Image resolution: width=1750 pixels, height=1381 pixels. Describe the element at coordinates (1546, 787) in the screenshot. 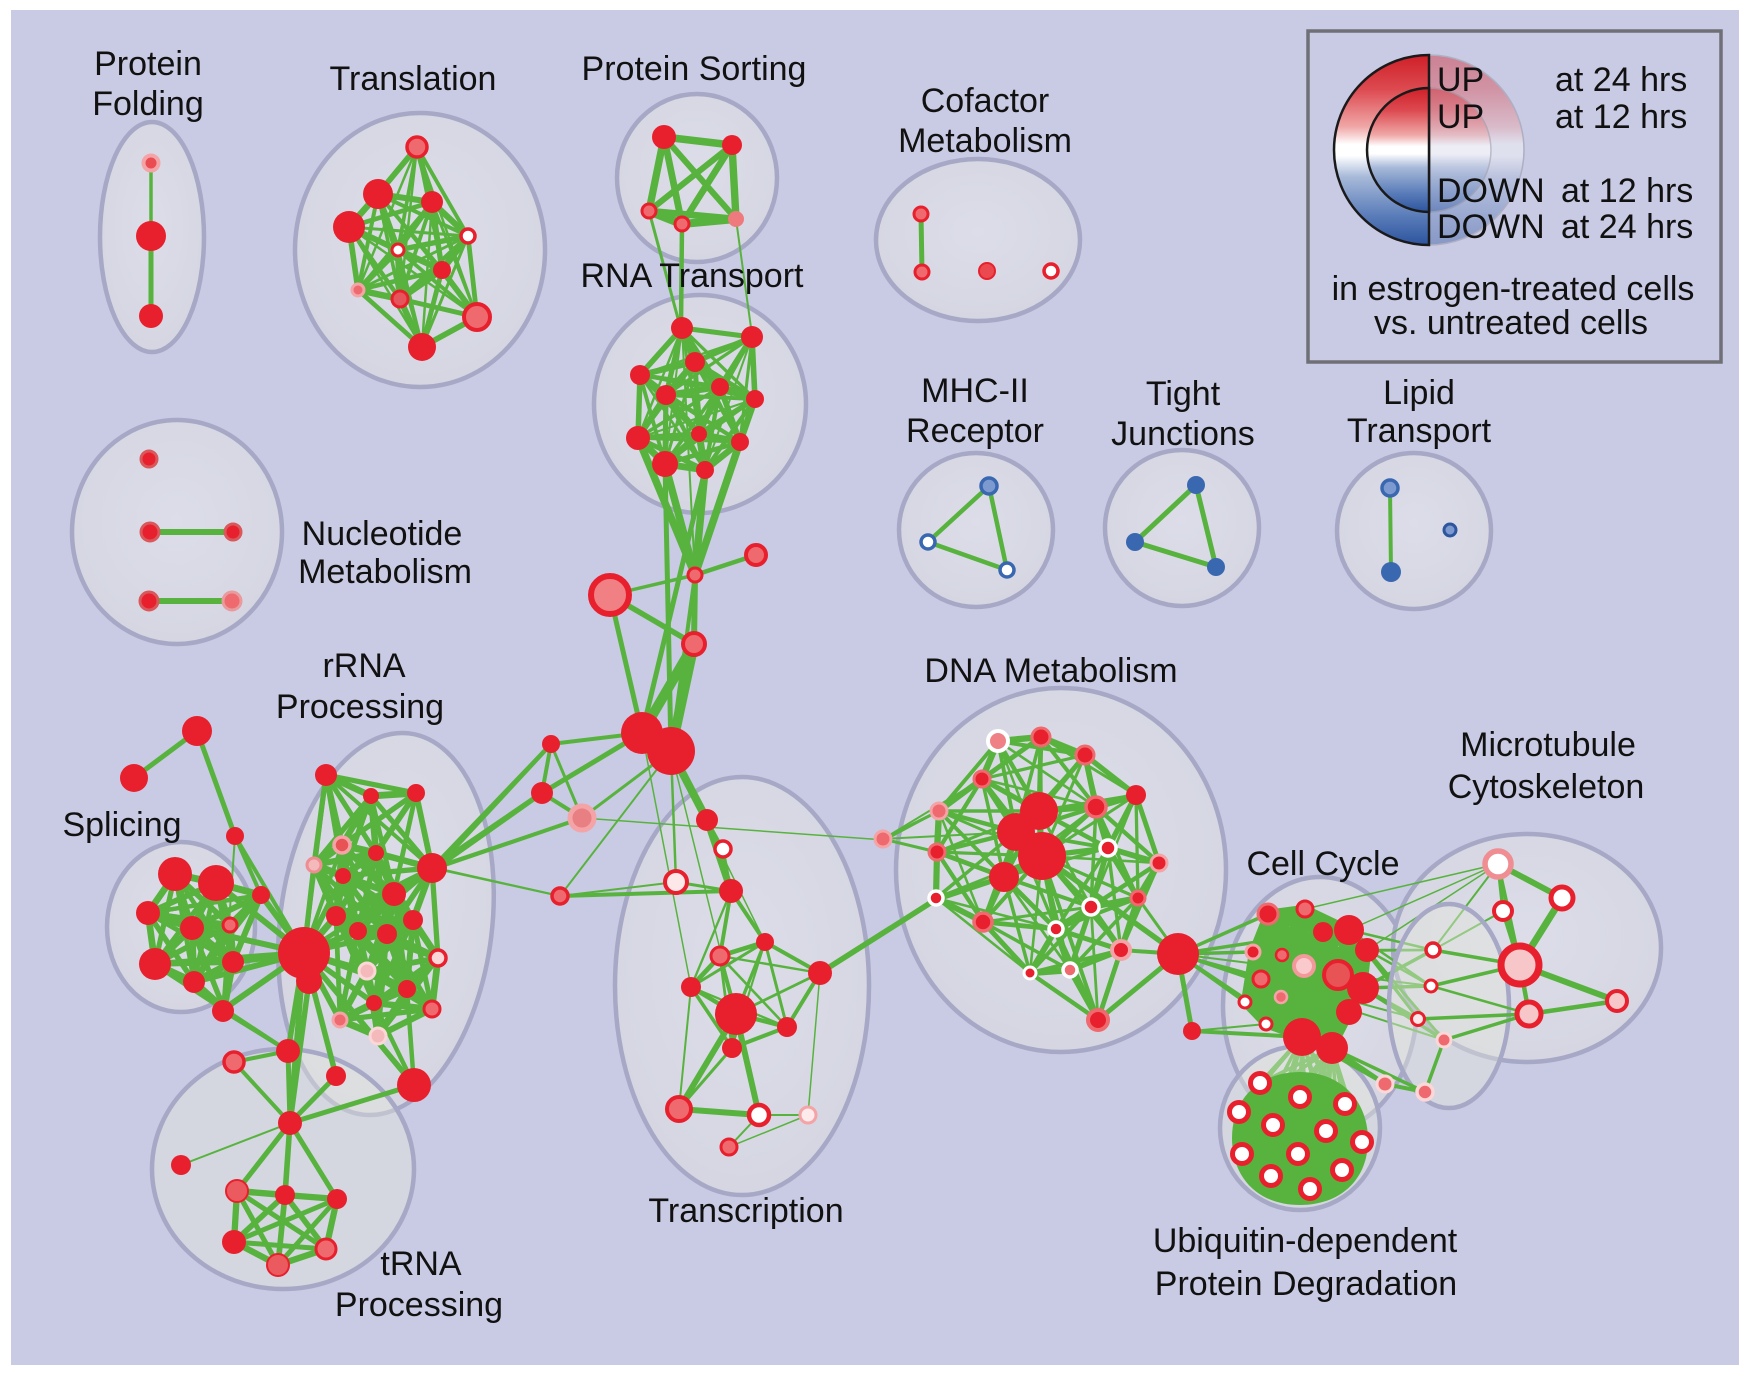

I see `svg-text: Cytoskeleton` at that location.